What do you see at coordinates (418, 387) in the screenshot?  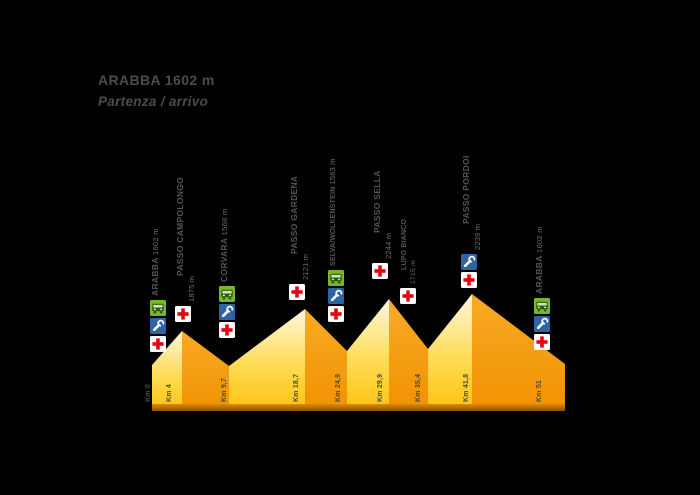 I see `km-marker: Km 35,4` at bounding box center [418, 387].